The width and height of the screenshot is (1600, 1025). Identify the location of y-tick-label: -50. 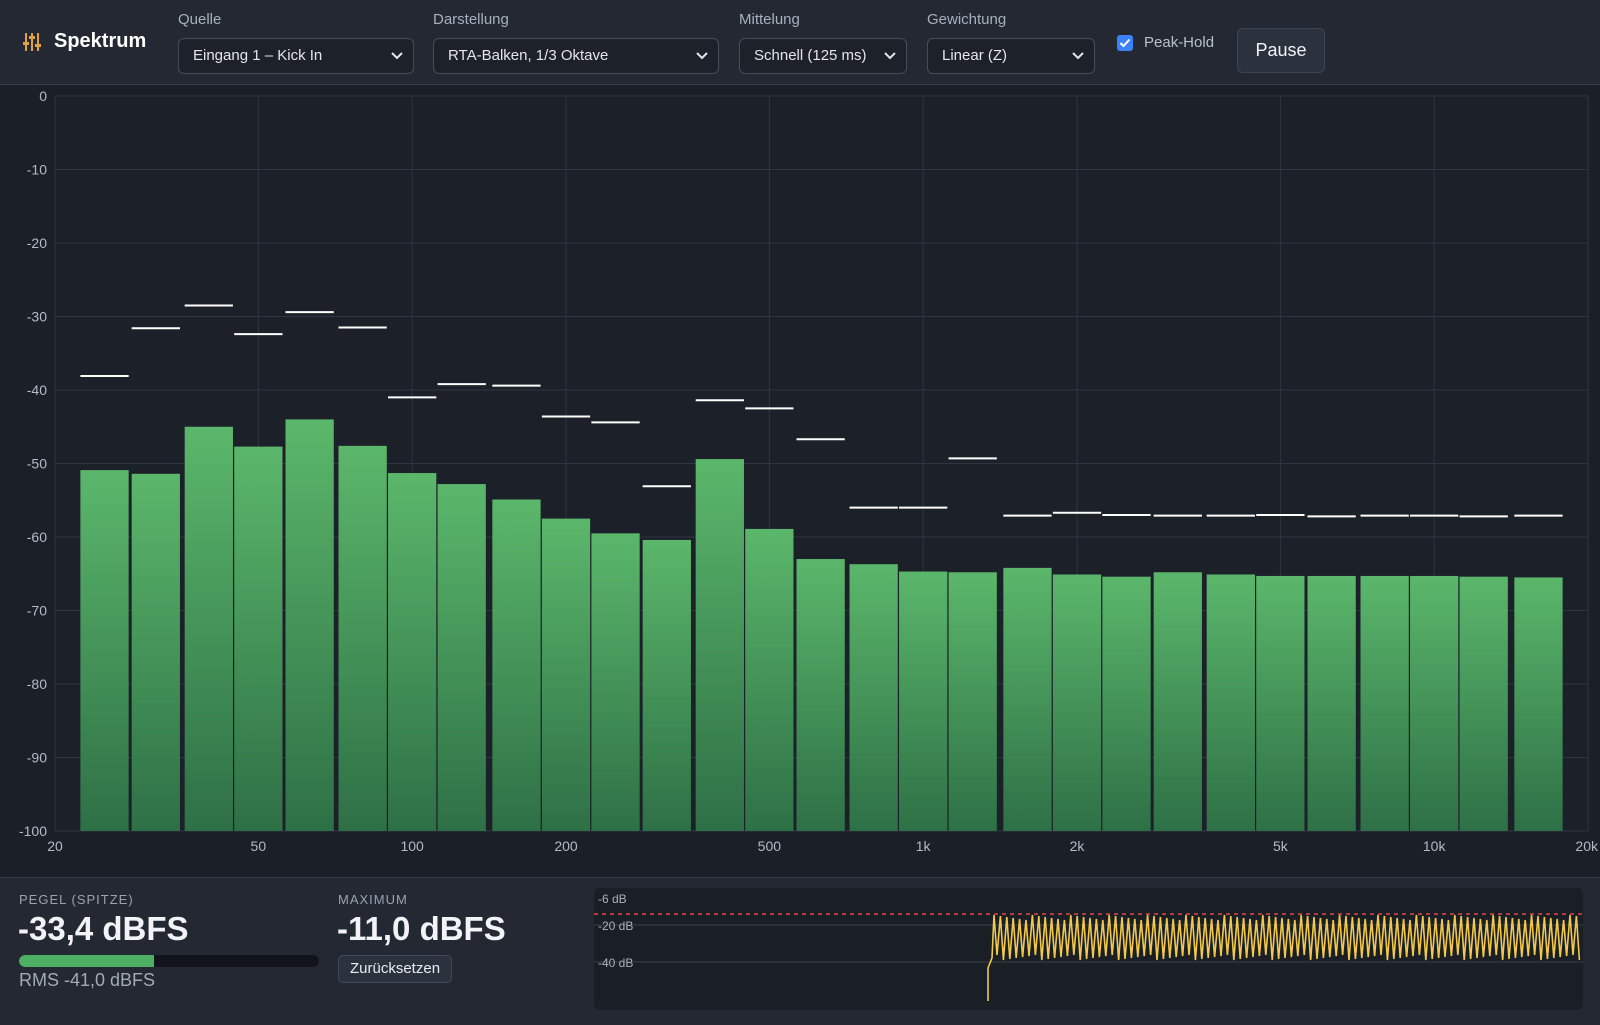
(37, 464).